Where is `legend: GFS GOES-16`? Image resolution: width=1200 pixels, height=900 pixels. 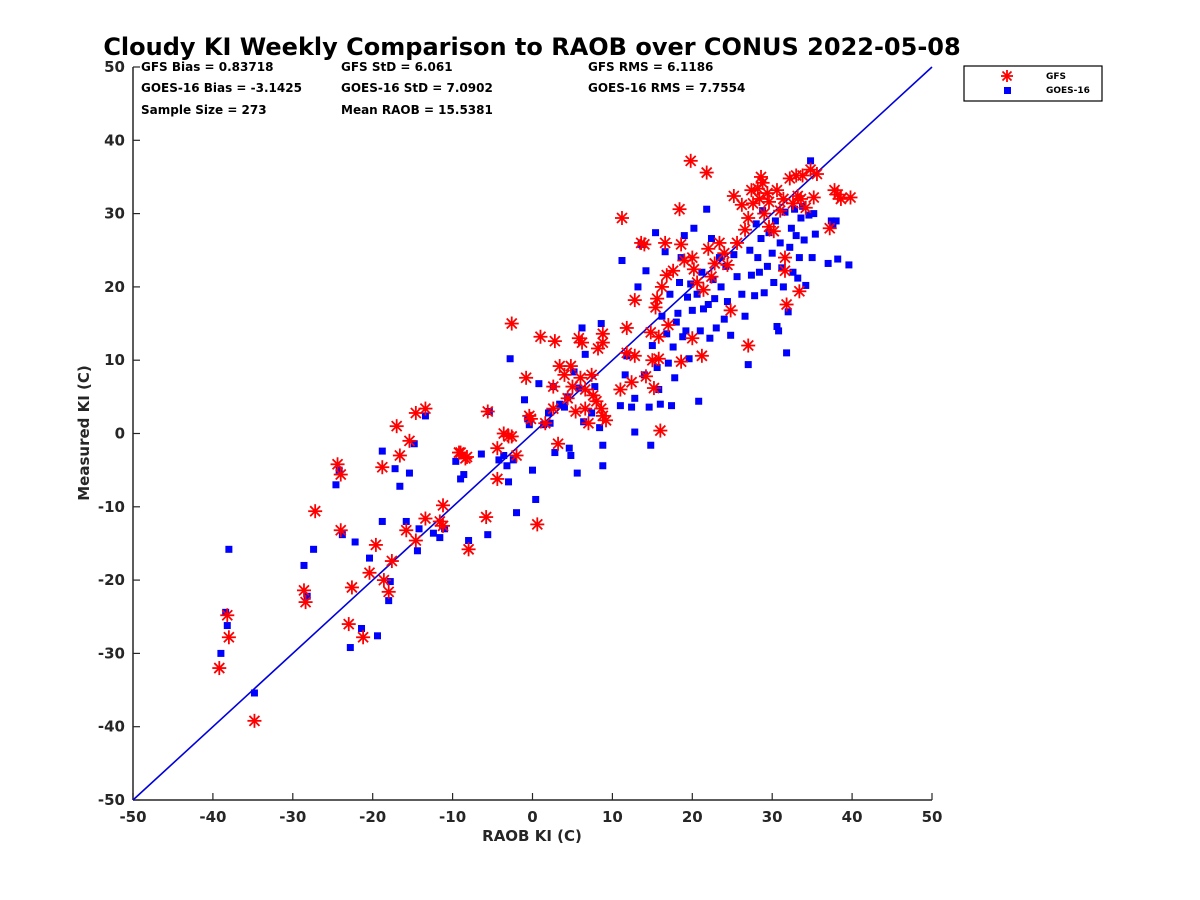
legend: GFS GOES-16 is located at coordinates (1033, 83).